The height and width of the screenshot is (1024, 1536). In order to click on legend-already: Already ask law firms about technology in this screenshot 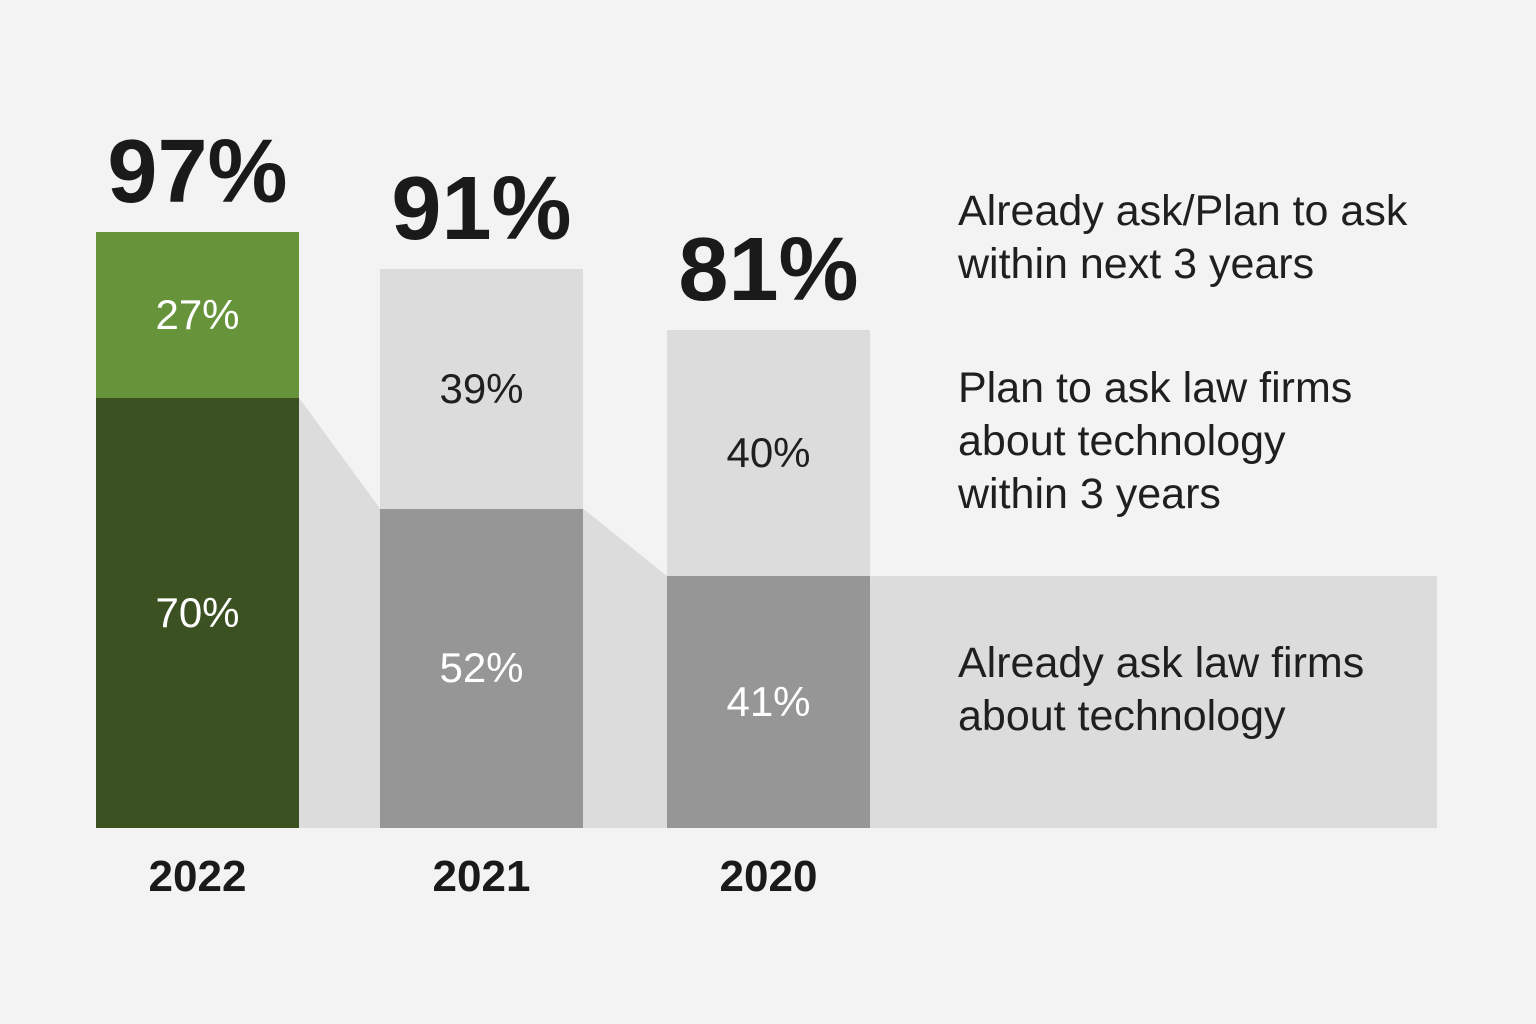, I will do `click(1161, 689)`.